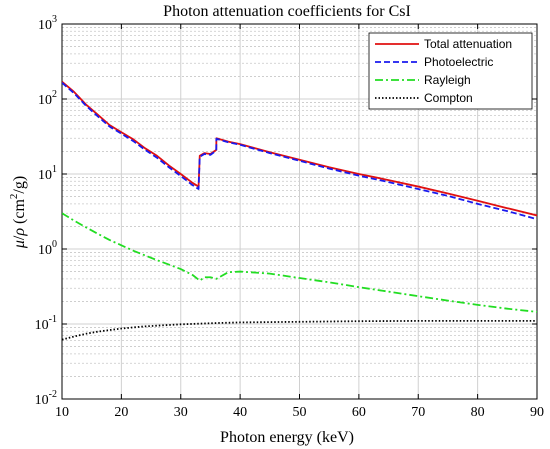  I want to click on x-tick-label: 50, so click(300, 412).